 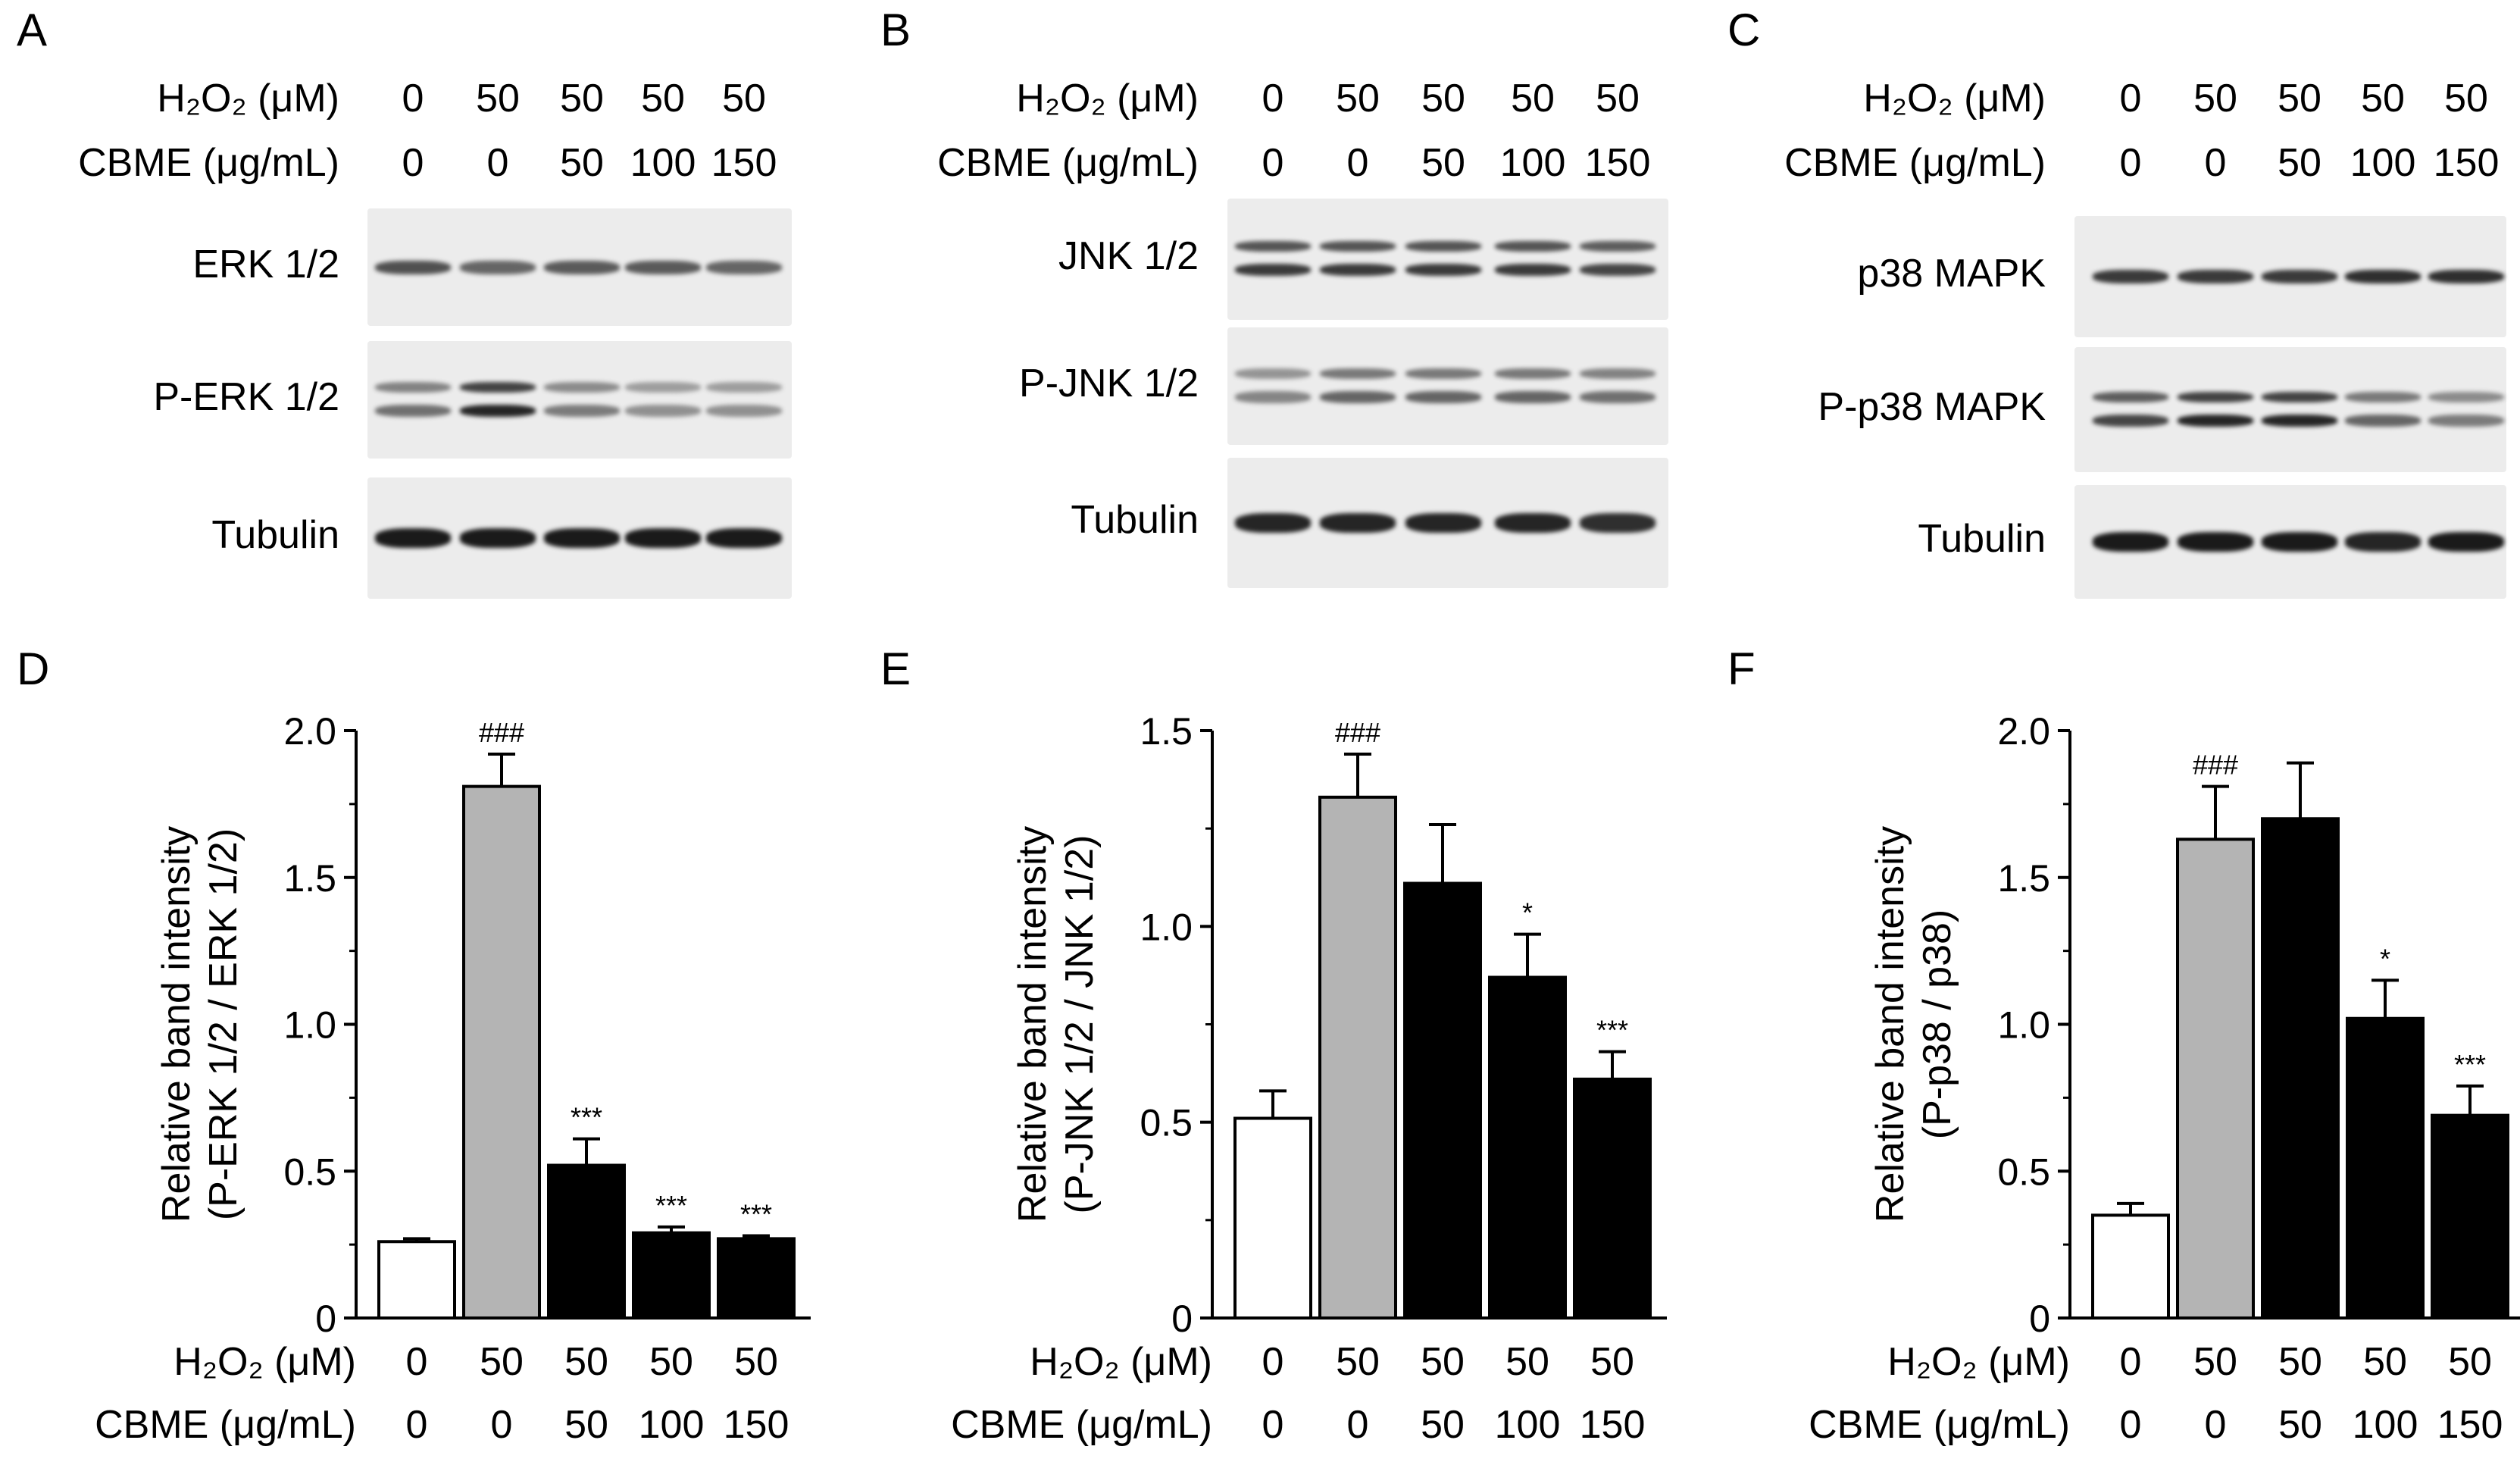 What do you see at coordinates (1951, 274) in the screenshot?
I see `blot-label: p38 MAPK` at bounding box center [1951, 274].